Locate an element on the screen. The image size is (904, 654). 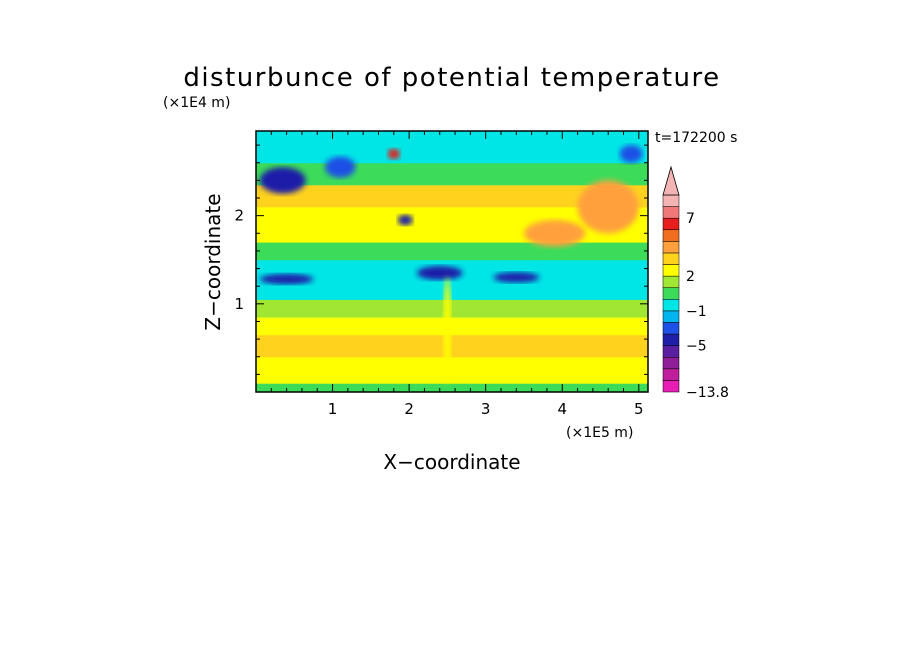
y-tick-label: 1 is located at coordinates (239, 304).